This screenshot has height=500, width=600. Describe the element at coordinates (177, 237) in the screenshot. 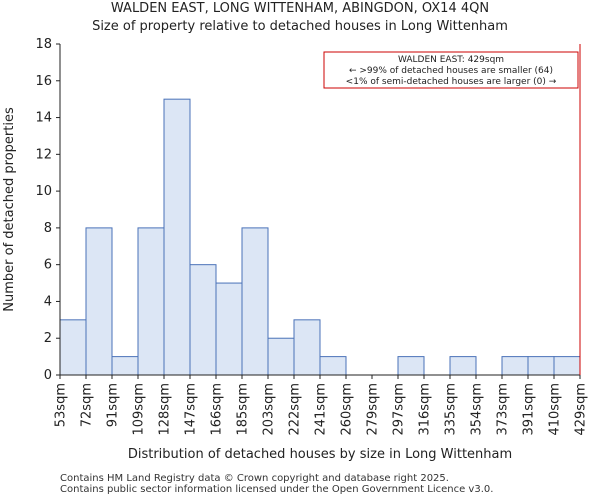

I see `bar-128sqm` at that location.